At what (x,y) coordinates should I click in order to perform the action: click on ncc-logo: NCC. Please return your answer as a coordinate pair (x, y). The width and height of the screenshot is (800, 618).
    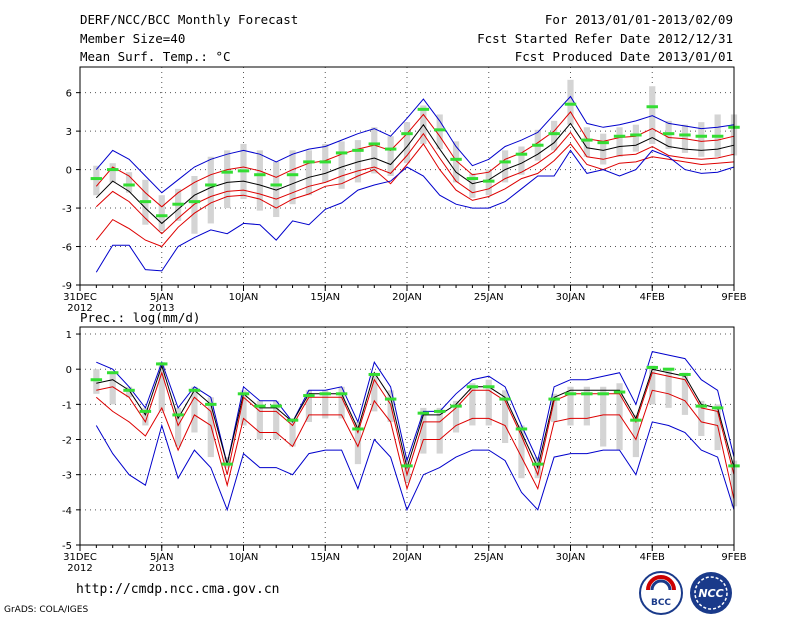
    Looking at the image, I should click on (711, 593).